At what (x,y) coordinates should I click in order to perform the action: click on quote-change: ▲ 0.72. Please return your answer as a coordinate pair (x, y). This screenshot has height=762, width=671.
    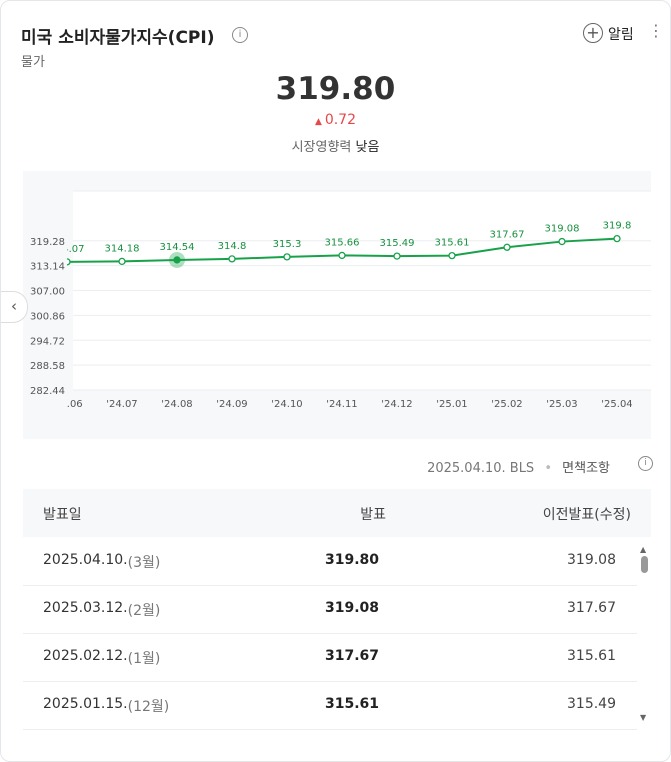
    Looking at the image, I should click on (335, 120).